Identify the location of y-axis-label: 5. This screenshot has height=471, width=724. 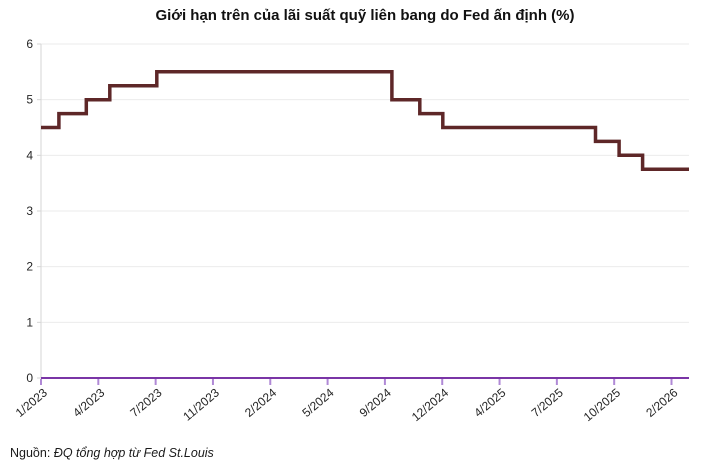
(29, 100).